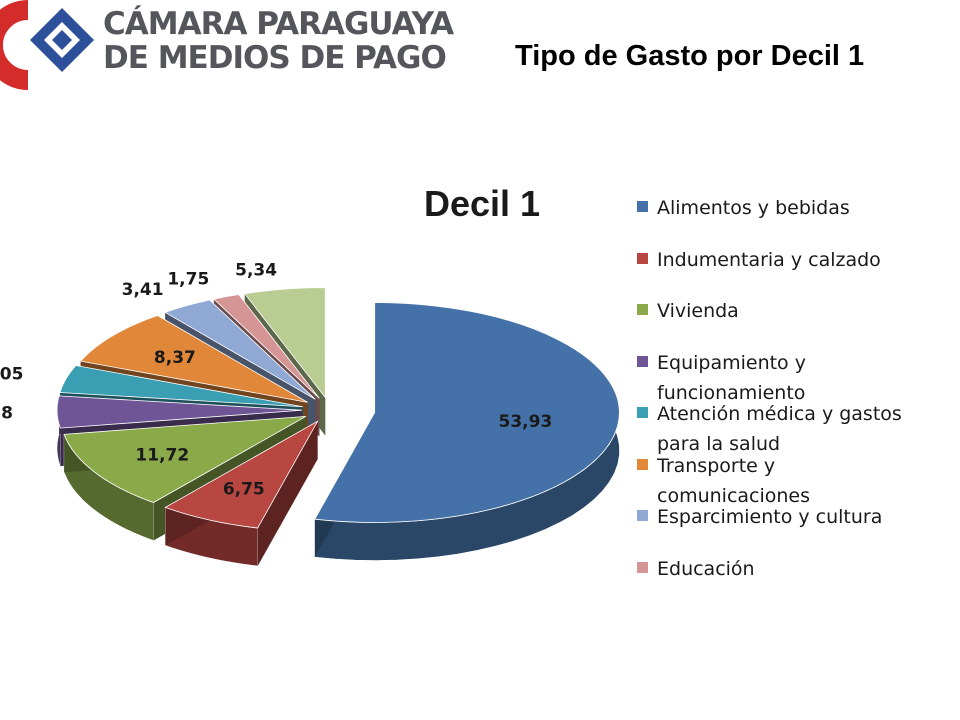 Image resolution: width=960 pixels, height=720 pixels. Describe the element at coordinates (162, 455) in the screenshot. I see `data-label: 11,72` at that location.